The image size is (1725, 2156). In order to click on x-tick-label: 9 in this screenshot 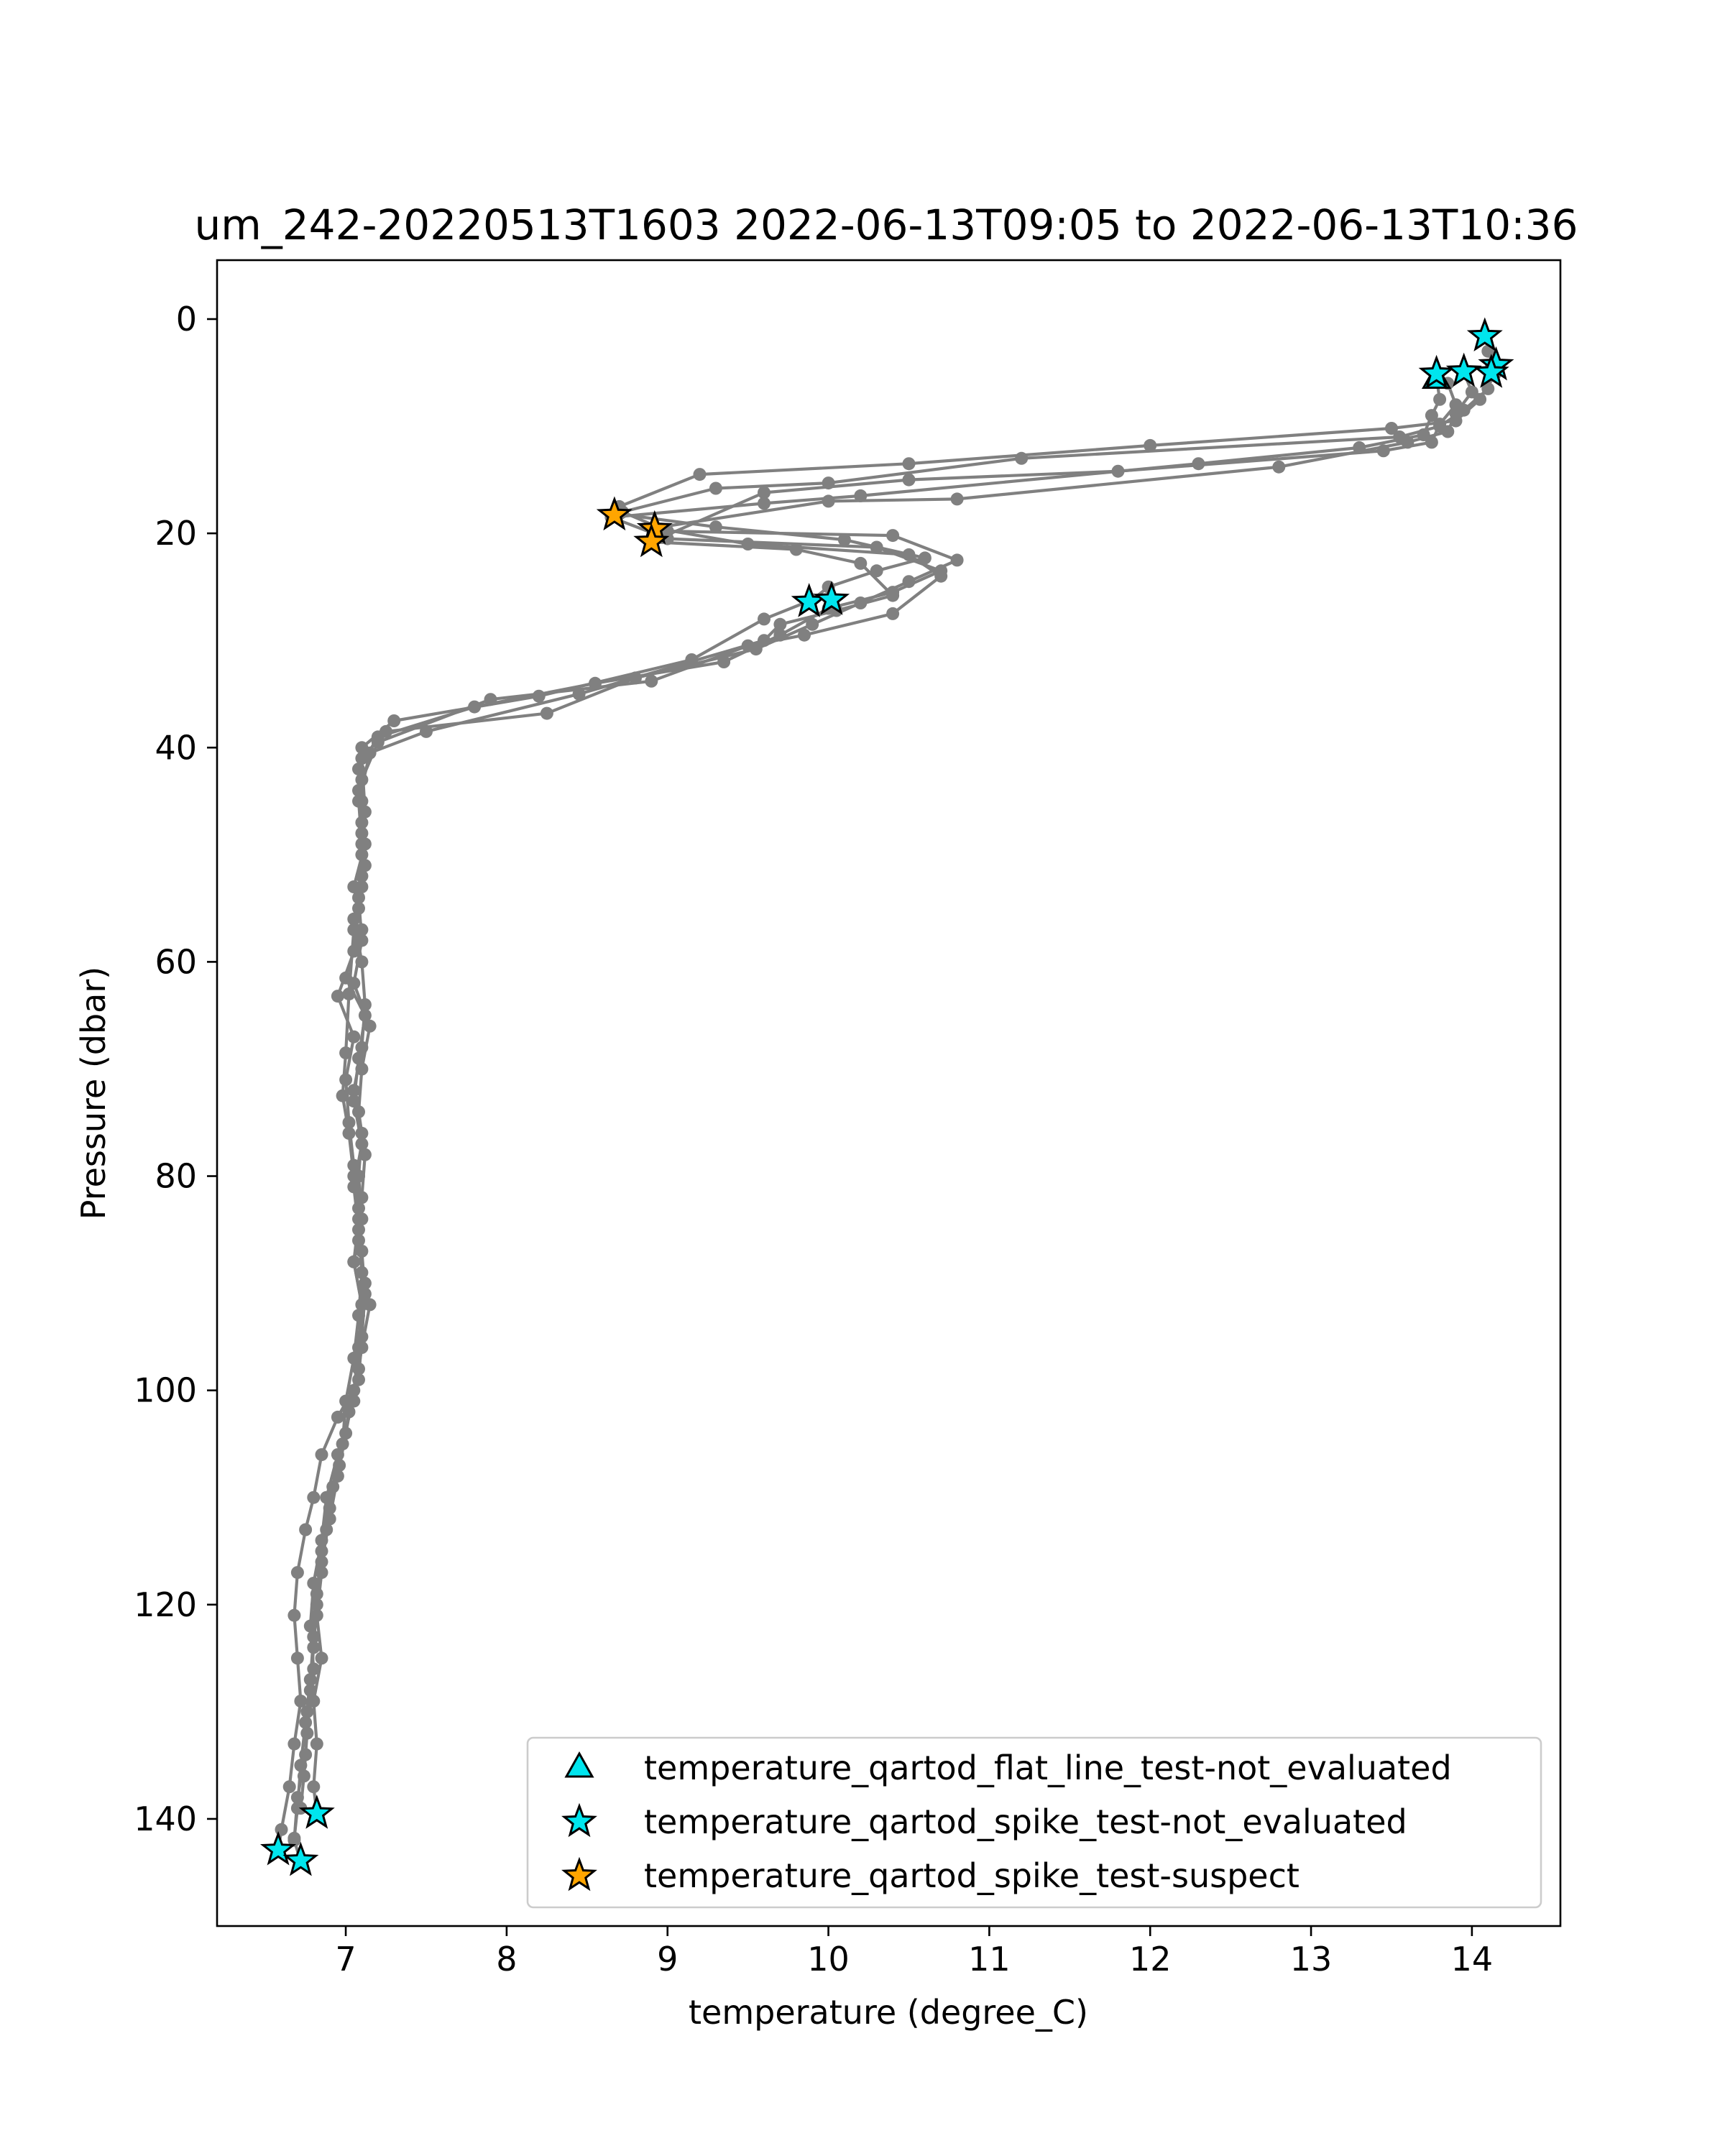, I will do `click(667, 1959)`.